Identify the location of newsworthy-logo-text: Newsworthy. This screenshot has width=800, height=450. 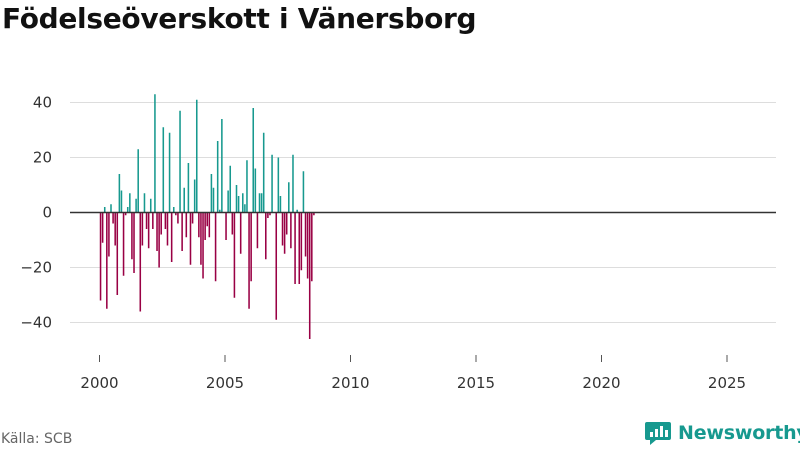
(739, 433).